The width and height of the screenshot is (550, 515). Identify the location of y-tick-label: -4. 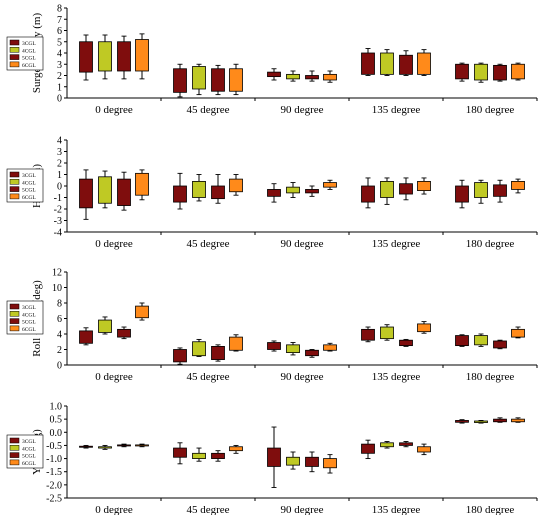
(58, 233).